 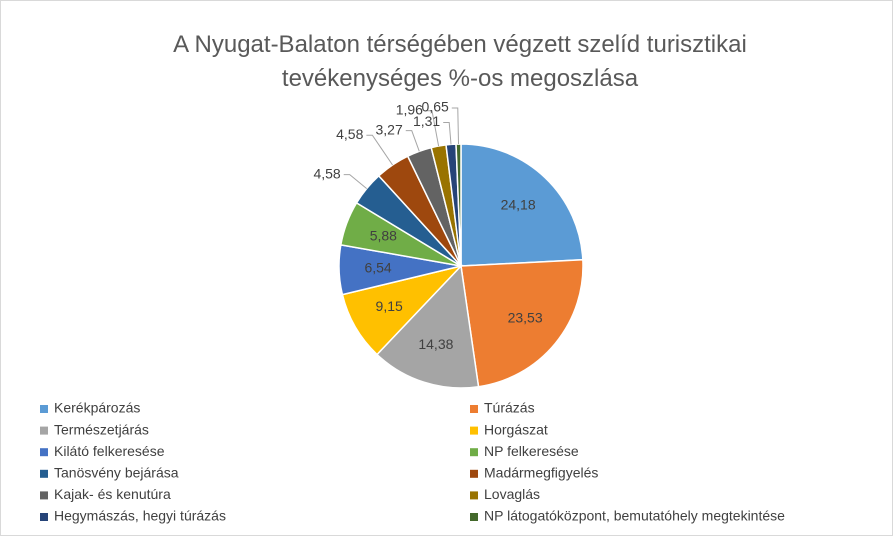 I want to click on data-label: 24,18, so click(x=518, y=205).